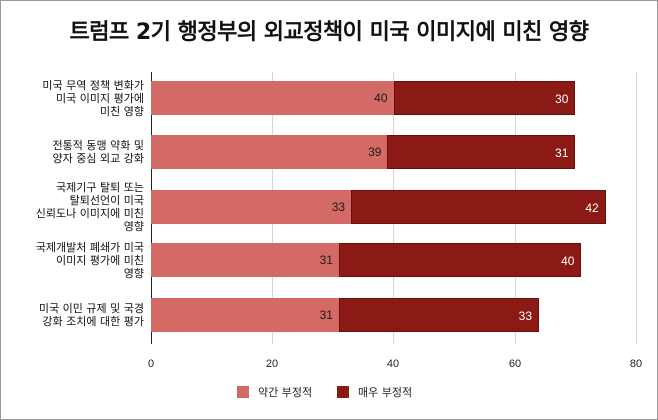 This screenshot has height=420, width=658. Describe the element at coordinates (562, 99) in the screenshot. I see `bar-value-label: 30` at that location.